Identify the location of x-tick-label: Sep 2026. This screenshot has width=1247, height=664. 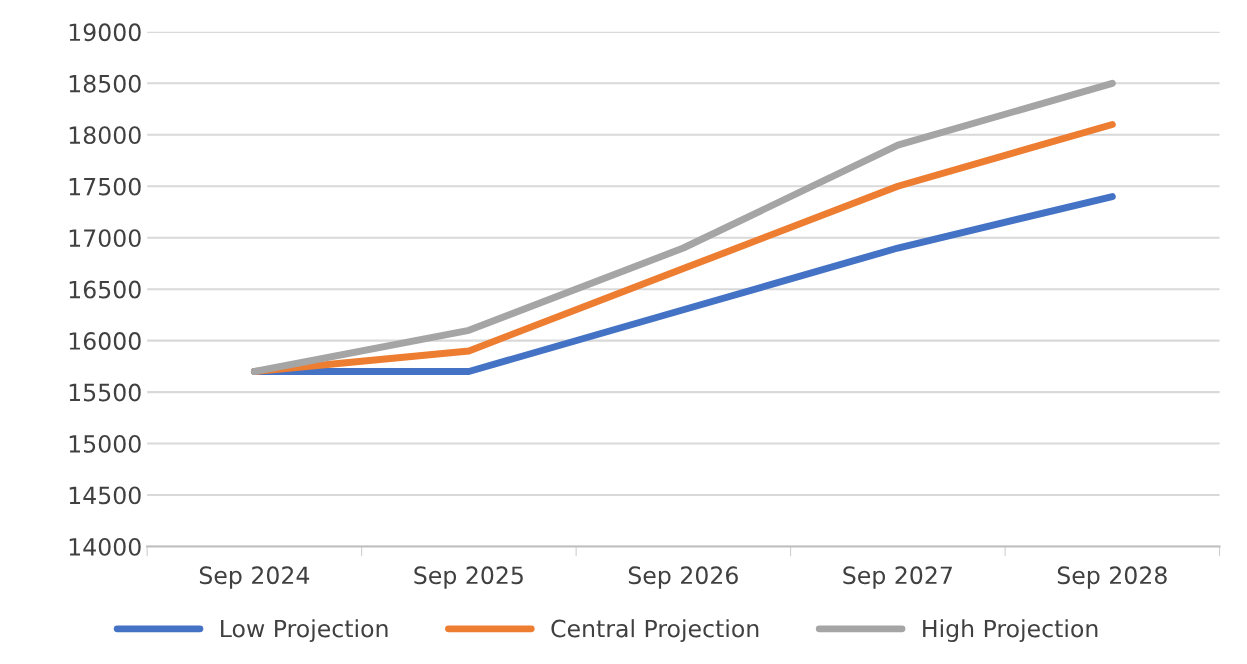
(683, 577).